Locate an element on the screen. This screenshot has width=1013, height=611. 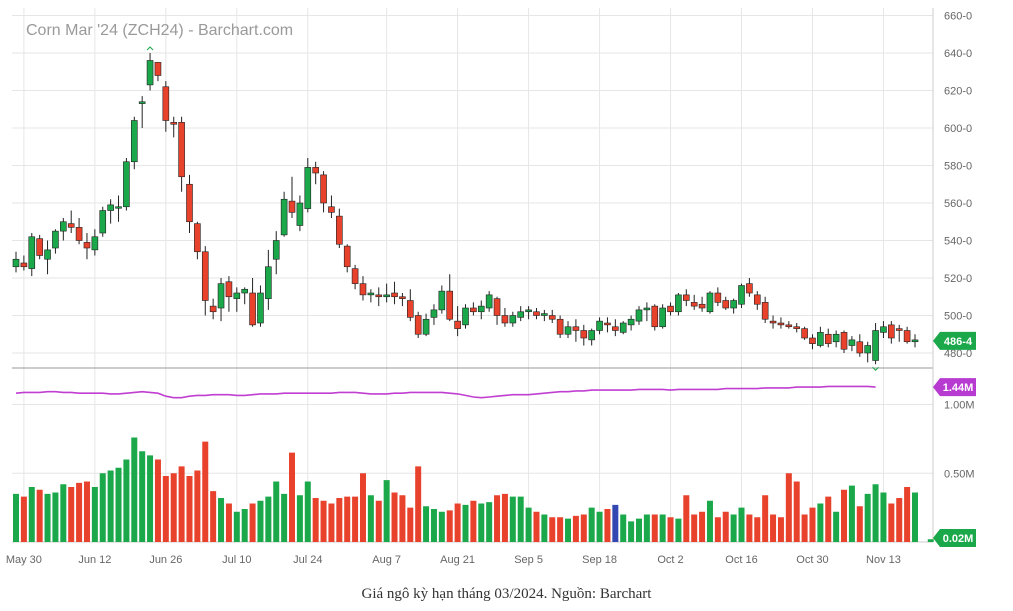
price-tick-label: 520-0 is located at coordinates (958, 279).